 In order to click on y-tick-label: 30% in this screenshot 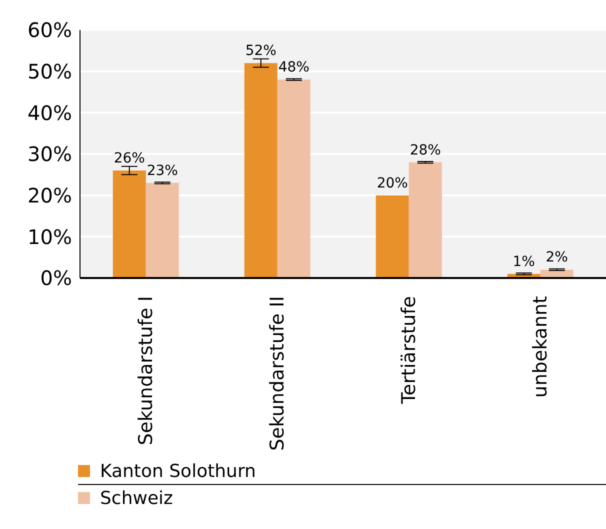, I will do `click(50, 154)`.